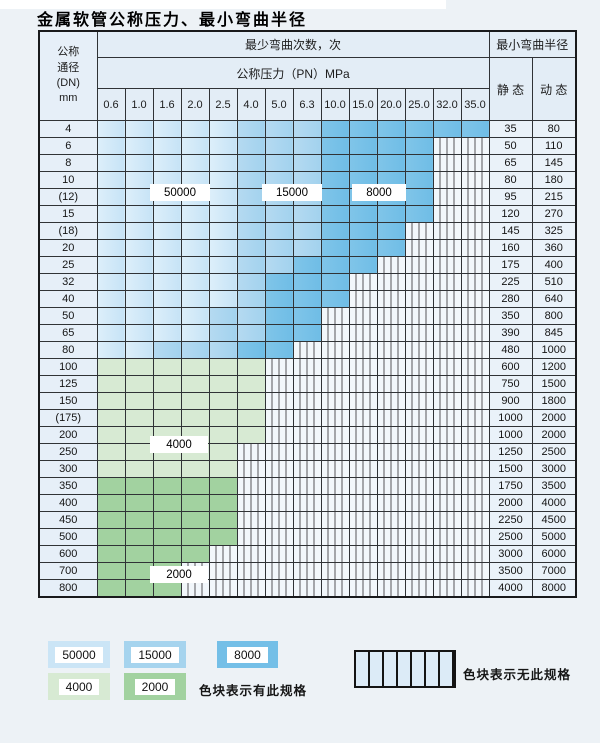  I want to click on static-radius-value: 225, so click(510, 282).